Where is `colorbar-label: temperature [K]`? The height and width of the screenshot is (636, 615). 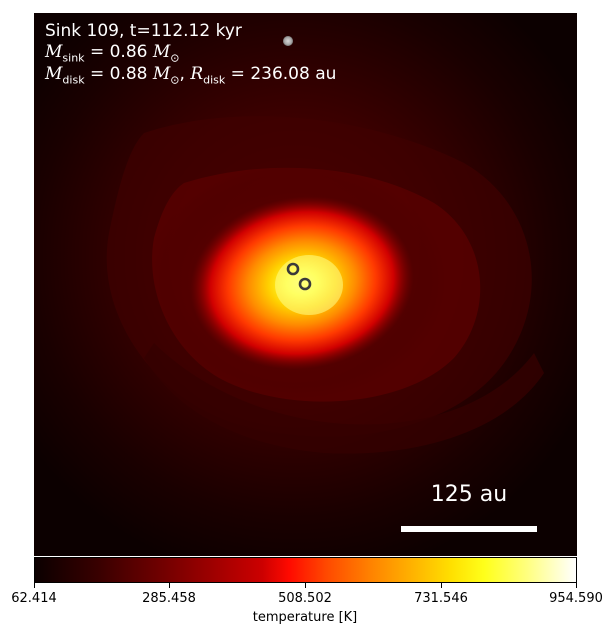 colorbar-label: temperature [K] is located at coordinates (305, 617).